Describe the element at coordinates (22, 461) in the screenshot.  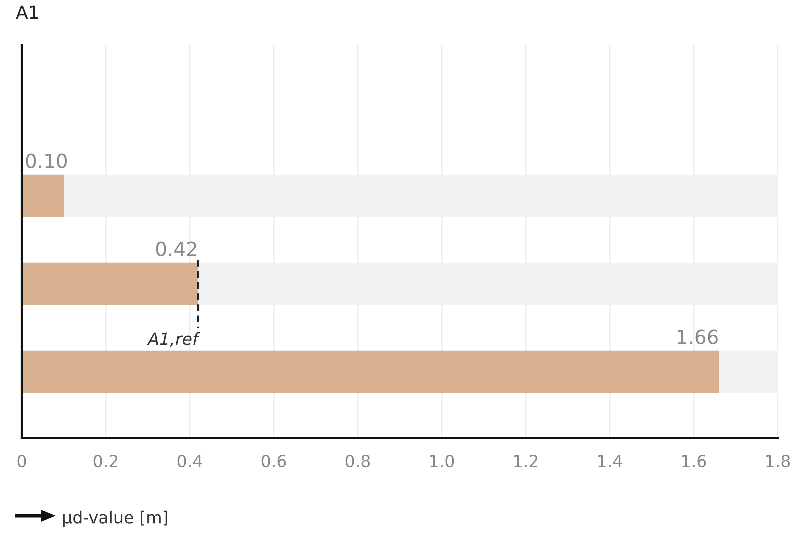
I see `x-tick-label: 0` at that location.